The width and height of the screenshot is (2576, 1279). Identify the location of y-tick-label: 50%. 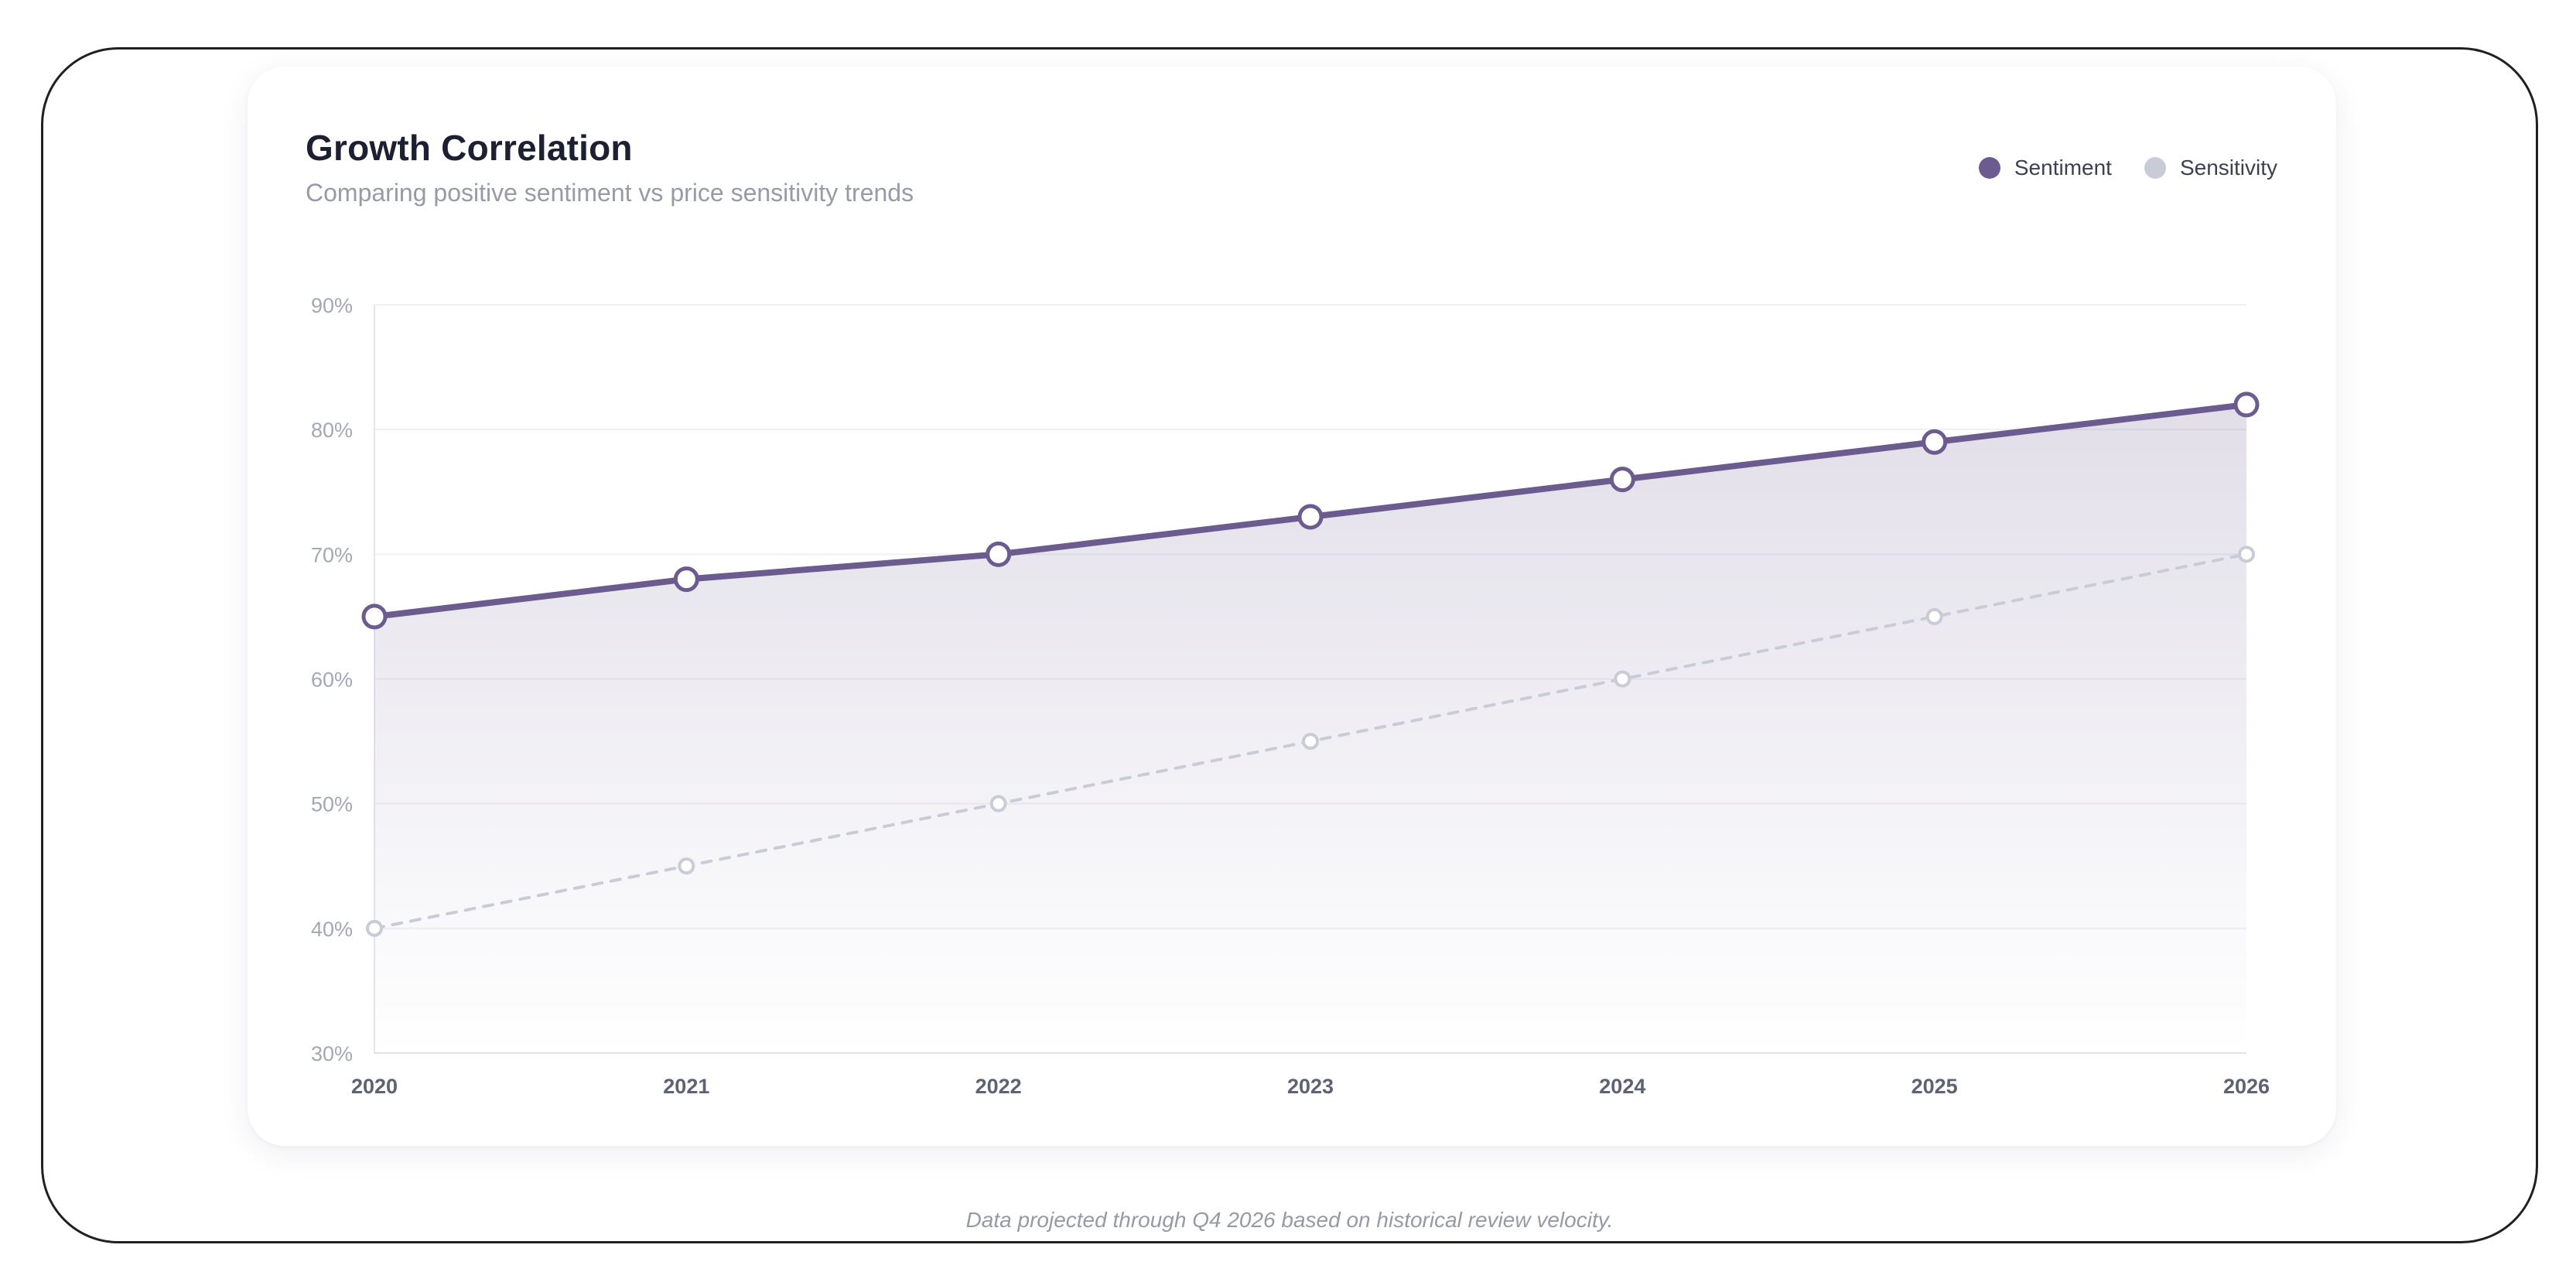
(332, 804).